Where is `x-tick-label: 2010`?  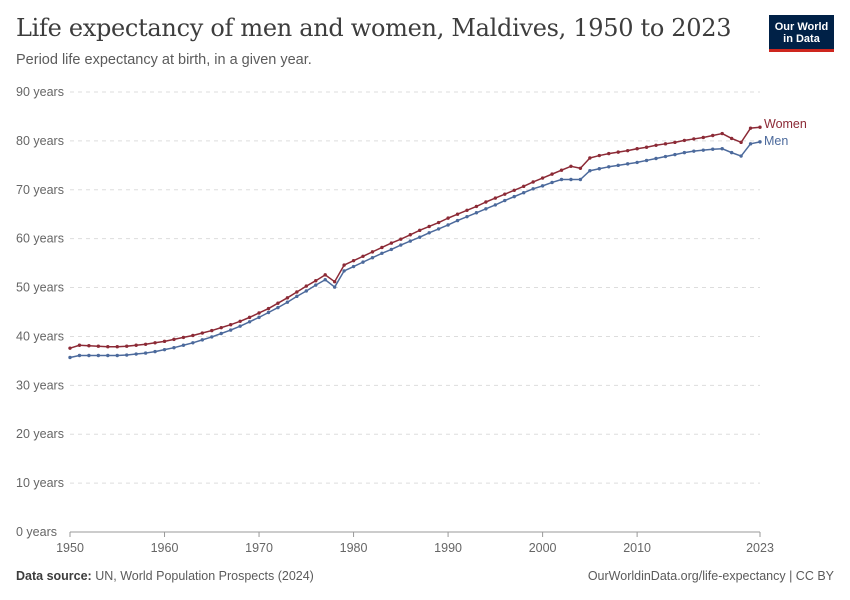
x-tick-label: 2010 is located at coordinates (637, 548).